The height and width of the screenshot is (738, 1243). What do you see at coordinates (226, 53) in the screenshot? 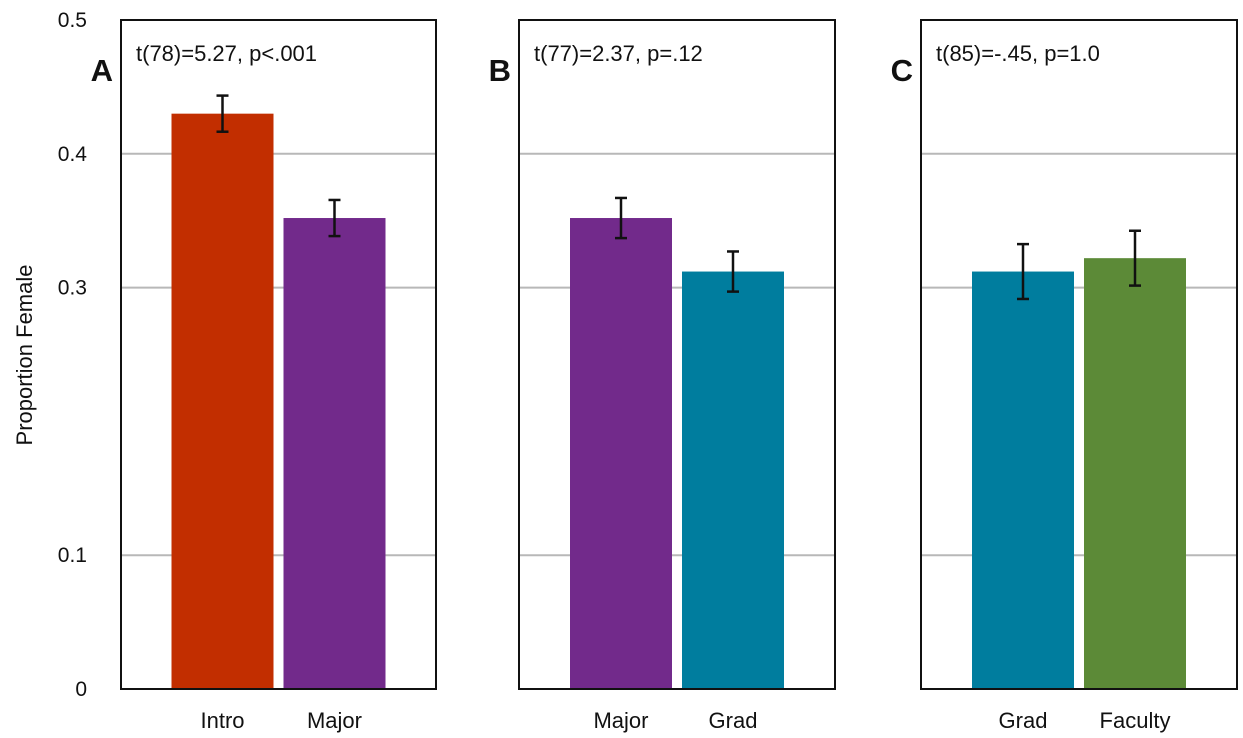
I see `stat-annotation: t(78)=5.27, p<.001` at bounding box center [226, 53].